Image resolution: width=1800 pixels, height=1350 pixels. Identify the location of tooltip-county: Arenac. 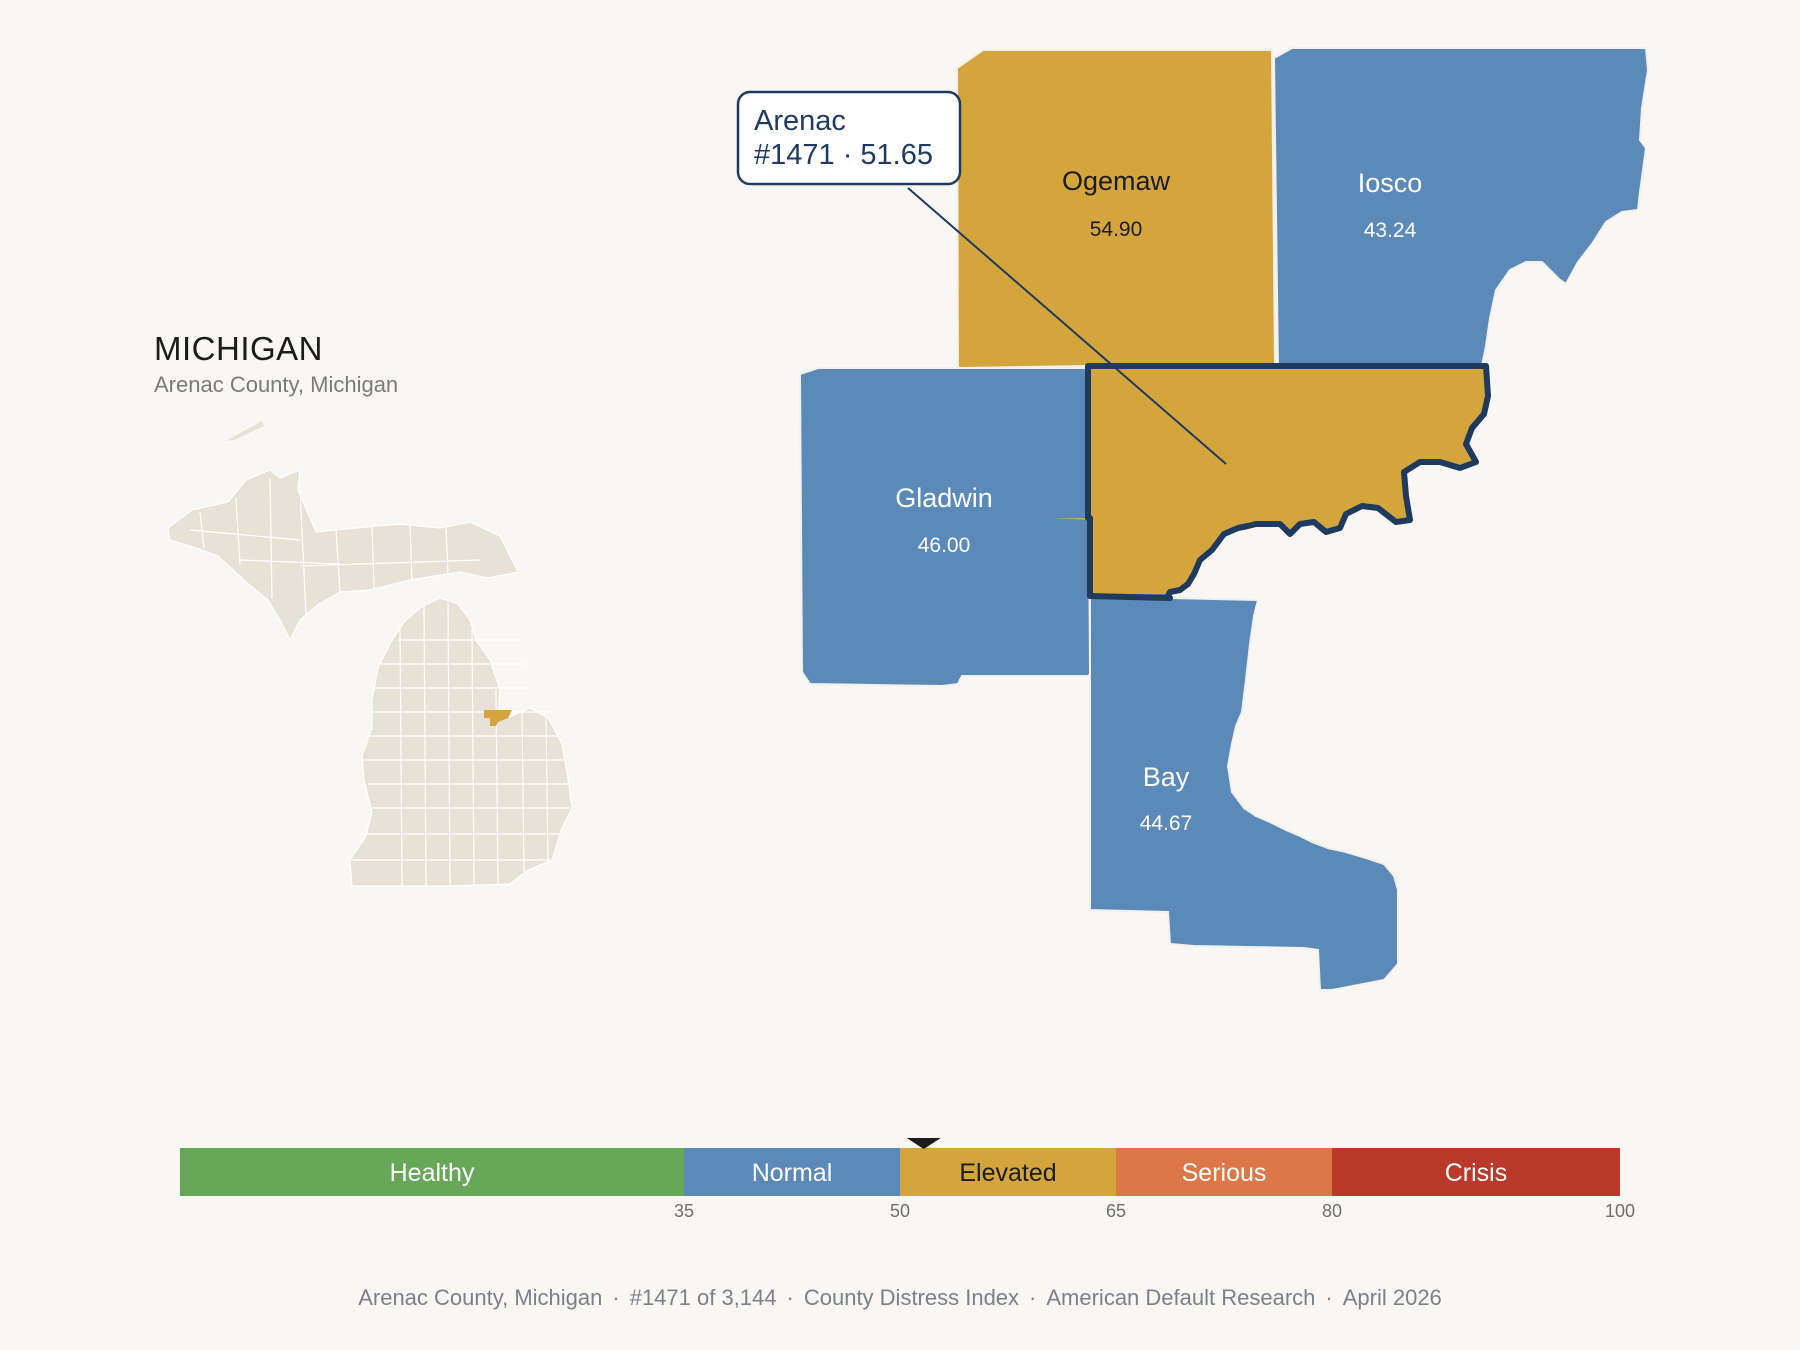
(800, 121).